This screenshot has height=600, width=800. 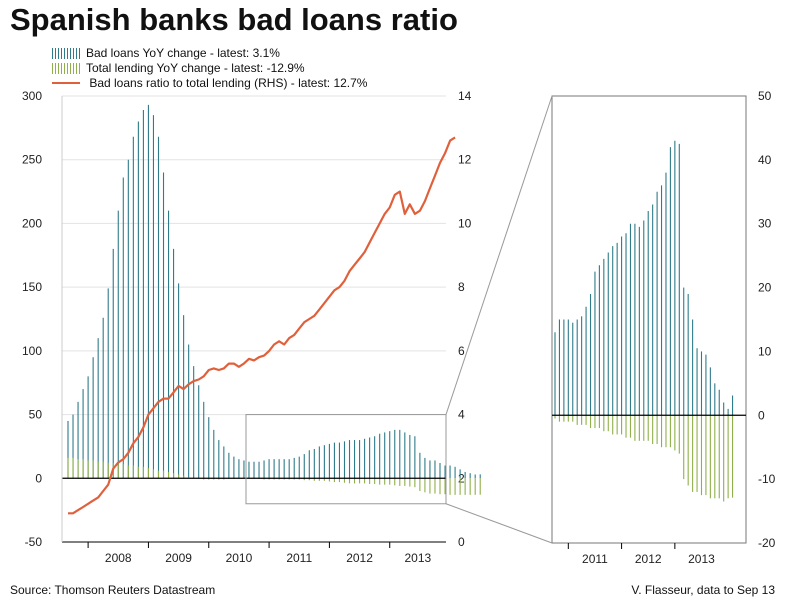 What do you see at coordinates (118, 558) in the screenshot?
I see `x-axis-tick-label: 2008` at bounding box center [118, 558].